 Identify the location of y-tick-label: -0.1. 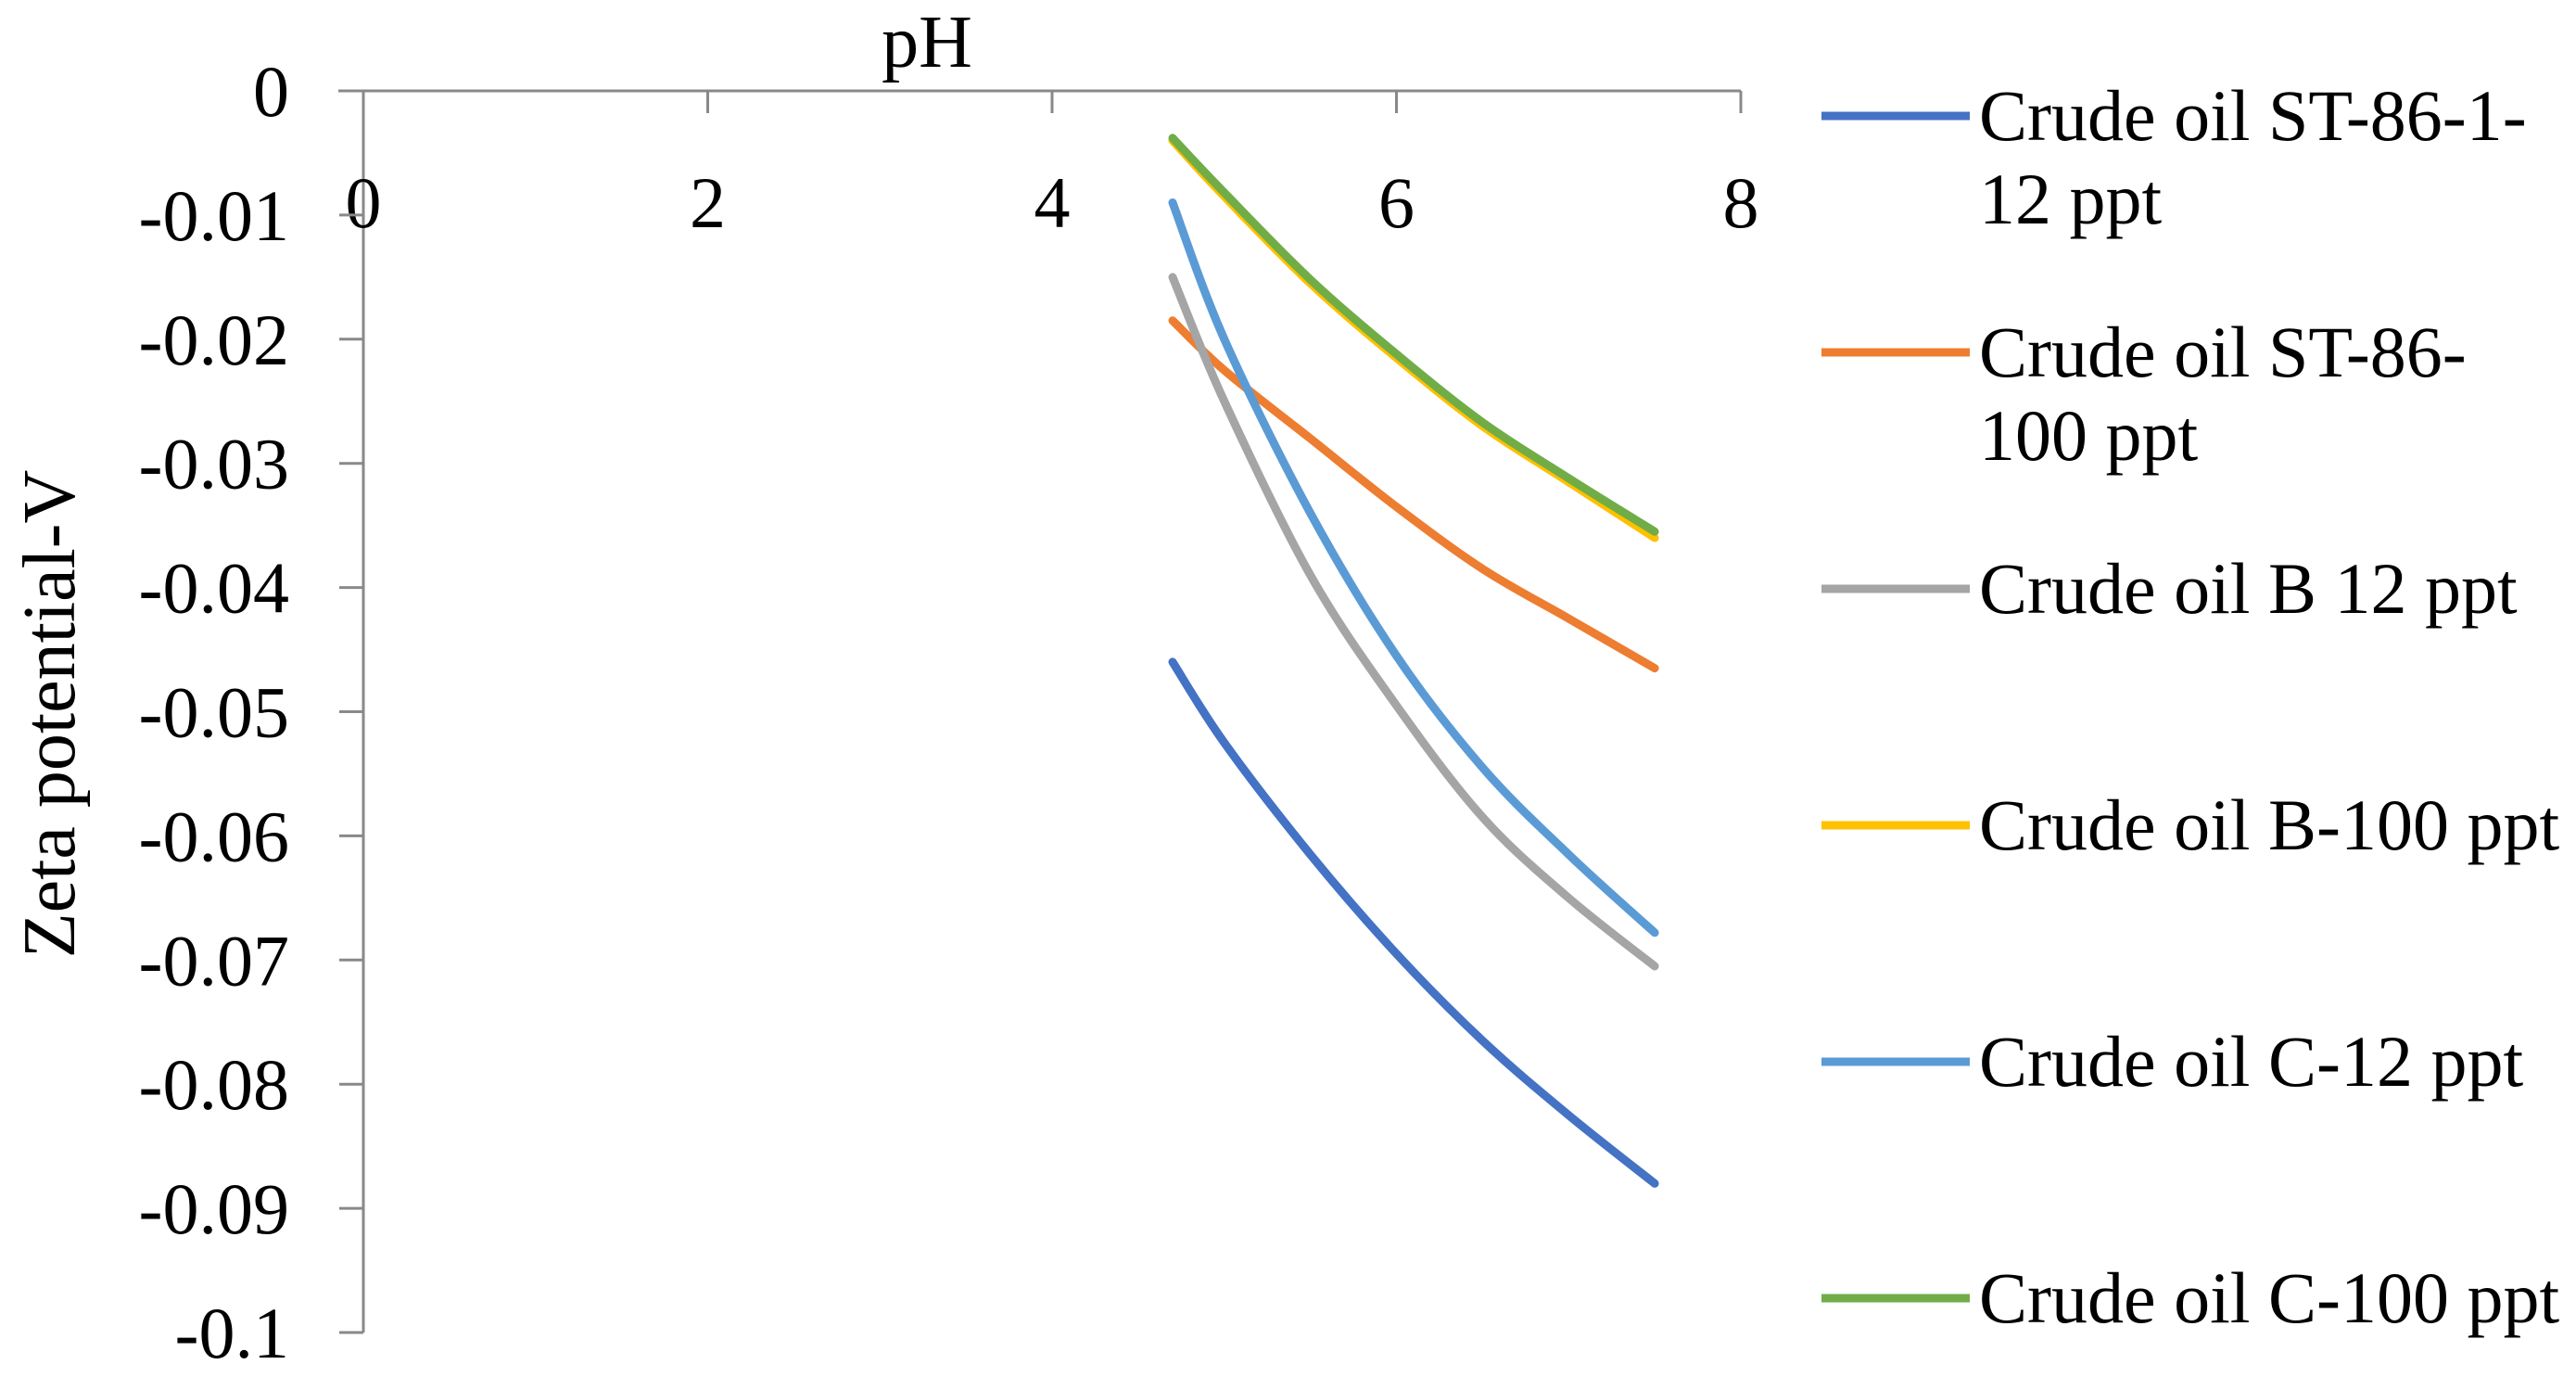
(232, 1333).